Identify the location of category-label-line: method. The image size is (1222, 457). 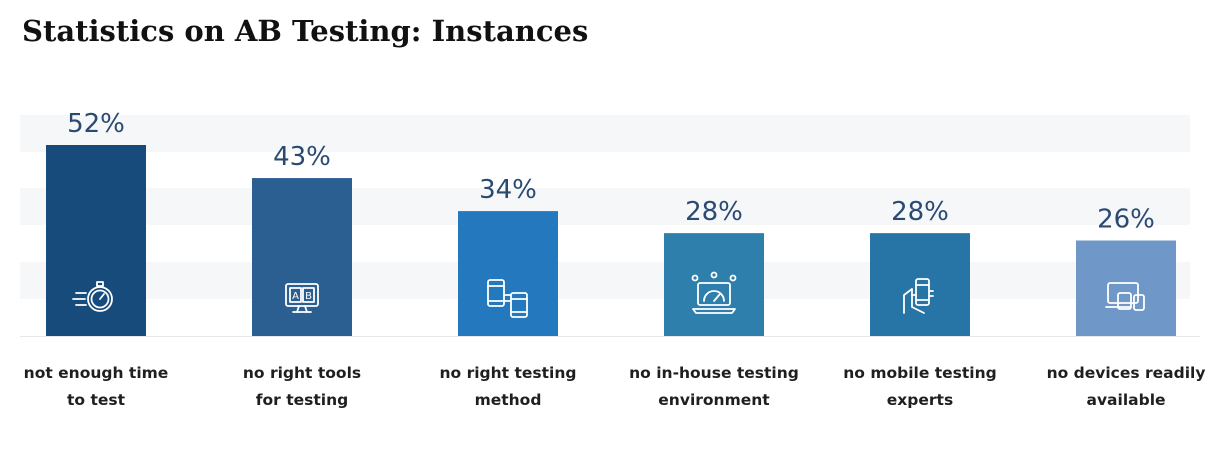
(508, 400).